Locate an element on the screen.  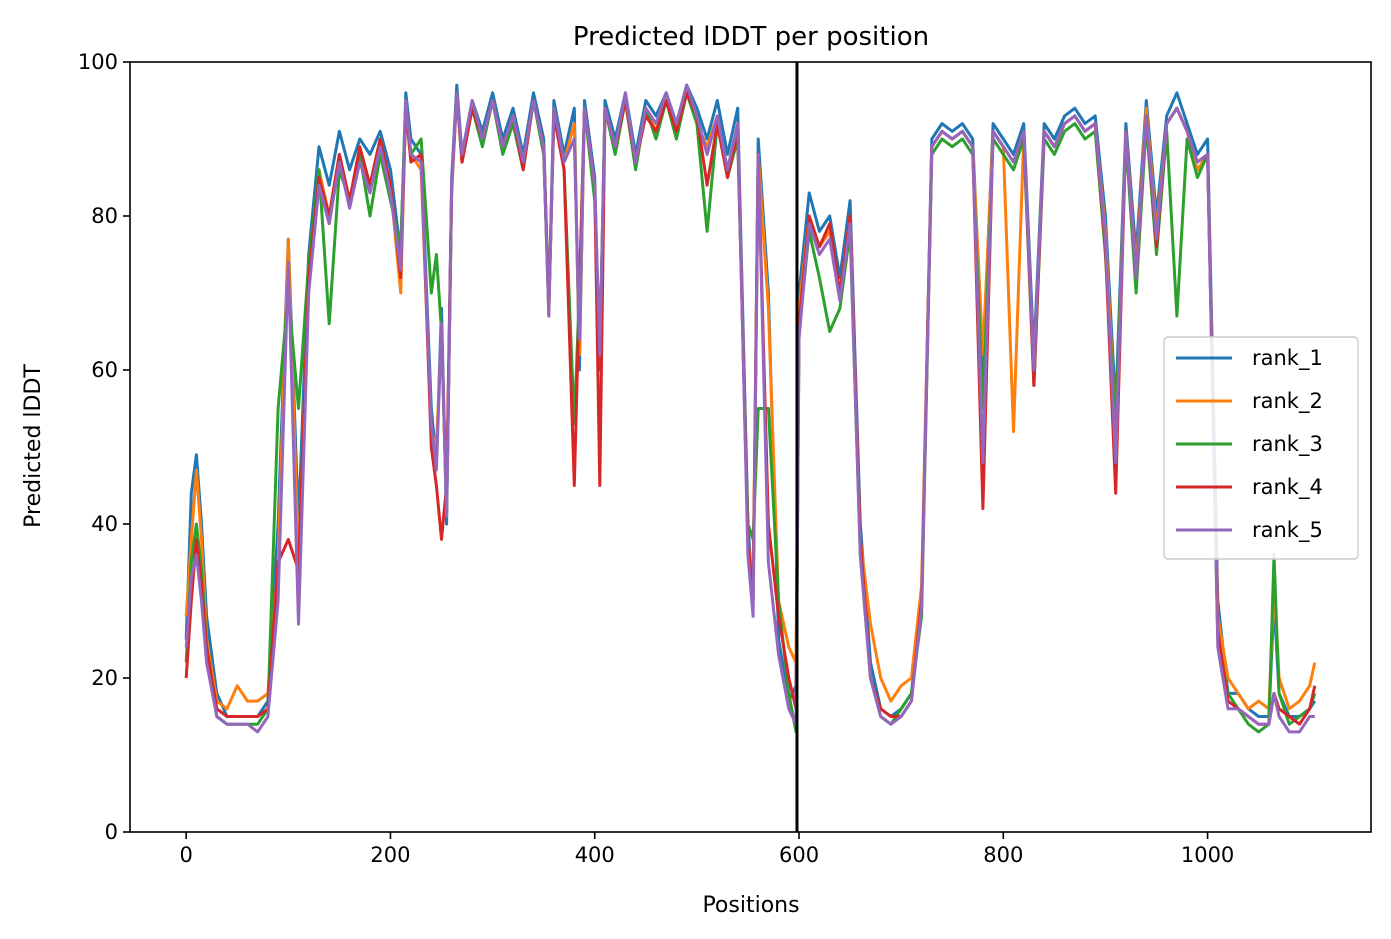
legend: rank_1 rank_2 rank_3 rank_4 rank_5 is located at coordinates (1261, 448).